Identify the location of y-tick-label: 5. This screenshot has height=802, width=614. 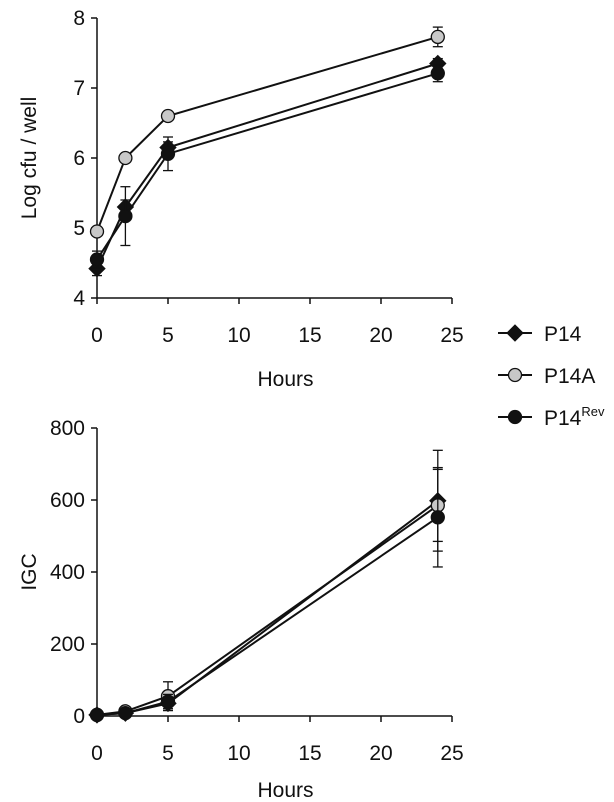
(79, 228).